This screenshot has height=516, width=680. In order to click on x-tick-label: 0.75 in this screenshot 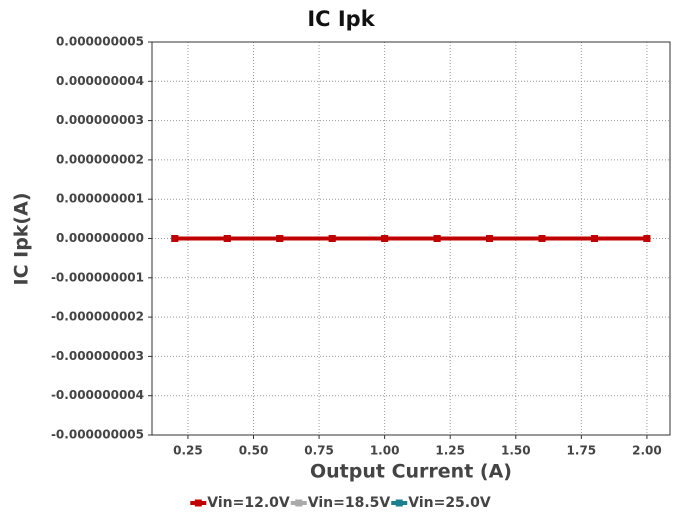, I will do `click(319, 451)`.